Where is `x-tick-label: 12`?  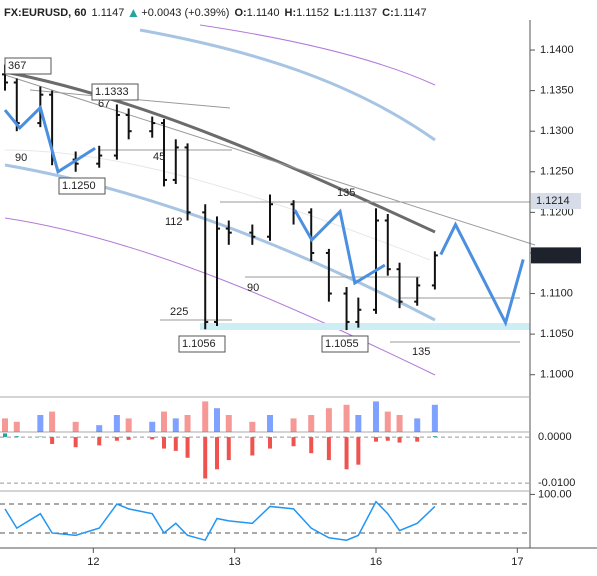 x-tick-label: 12 is located at coordinates (93, 562).